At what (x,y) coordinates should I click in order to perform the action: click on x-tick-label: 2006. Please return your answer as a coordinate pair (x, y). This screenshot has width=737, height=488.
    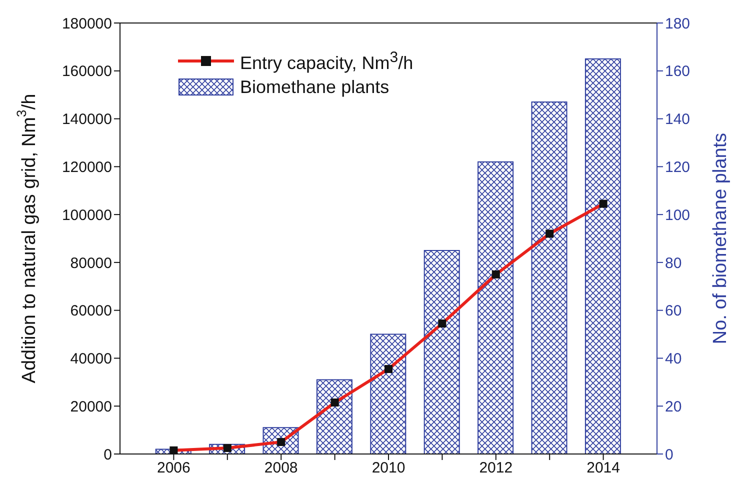
    Looking at the image, I should click on (173, 468).